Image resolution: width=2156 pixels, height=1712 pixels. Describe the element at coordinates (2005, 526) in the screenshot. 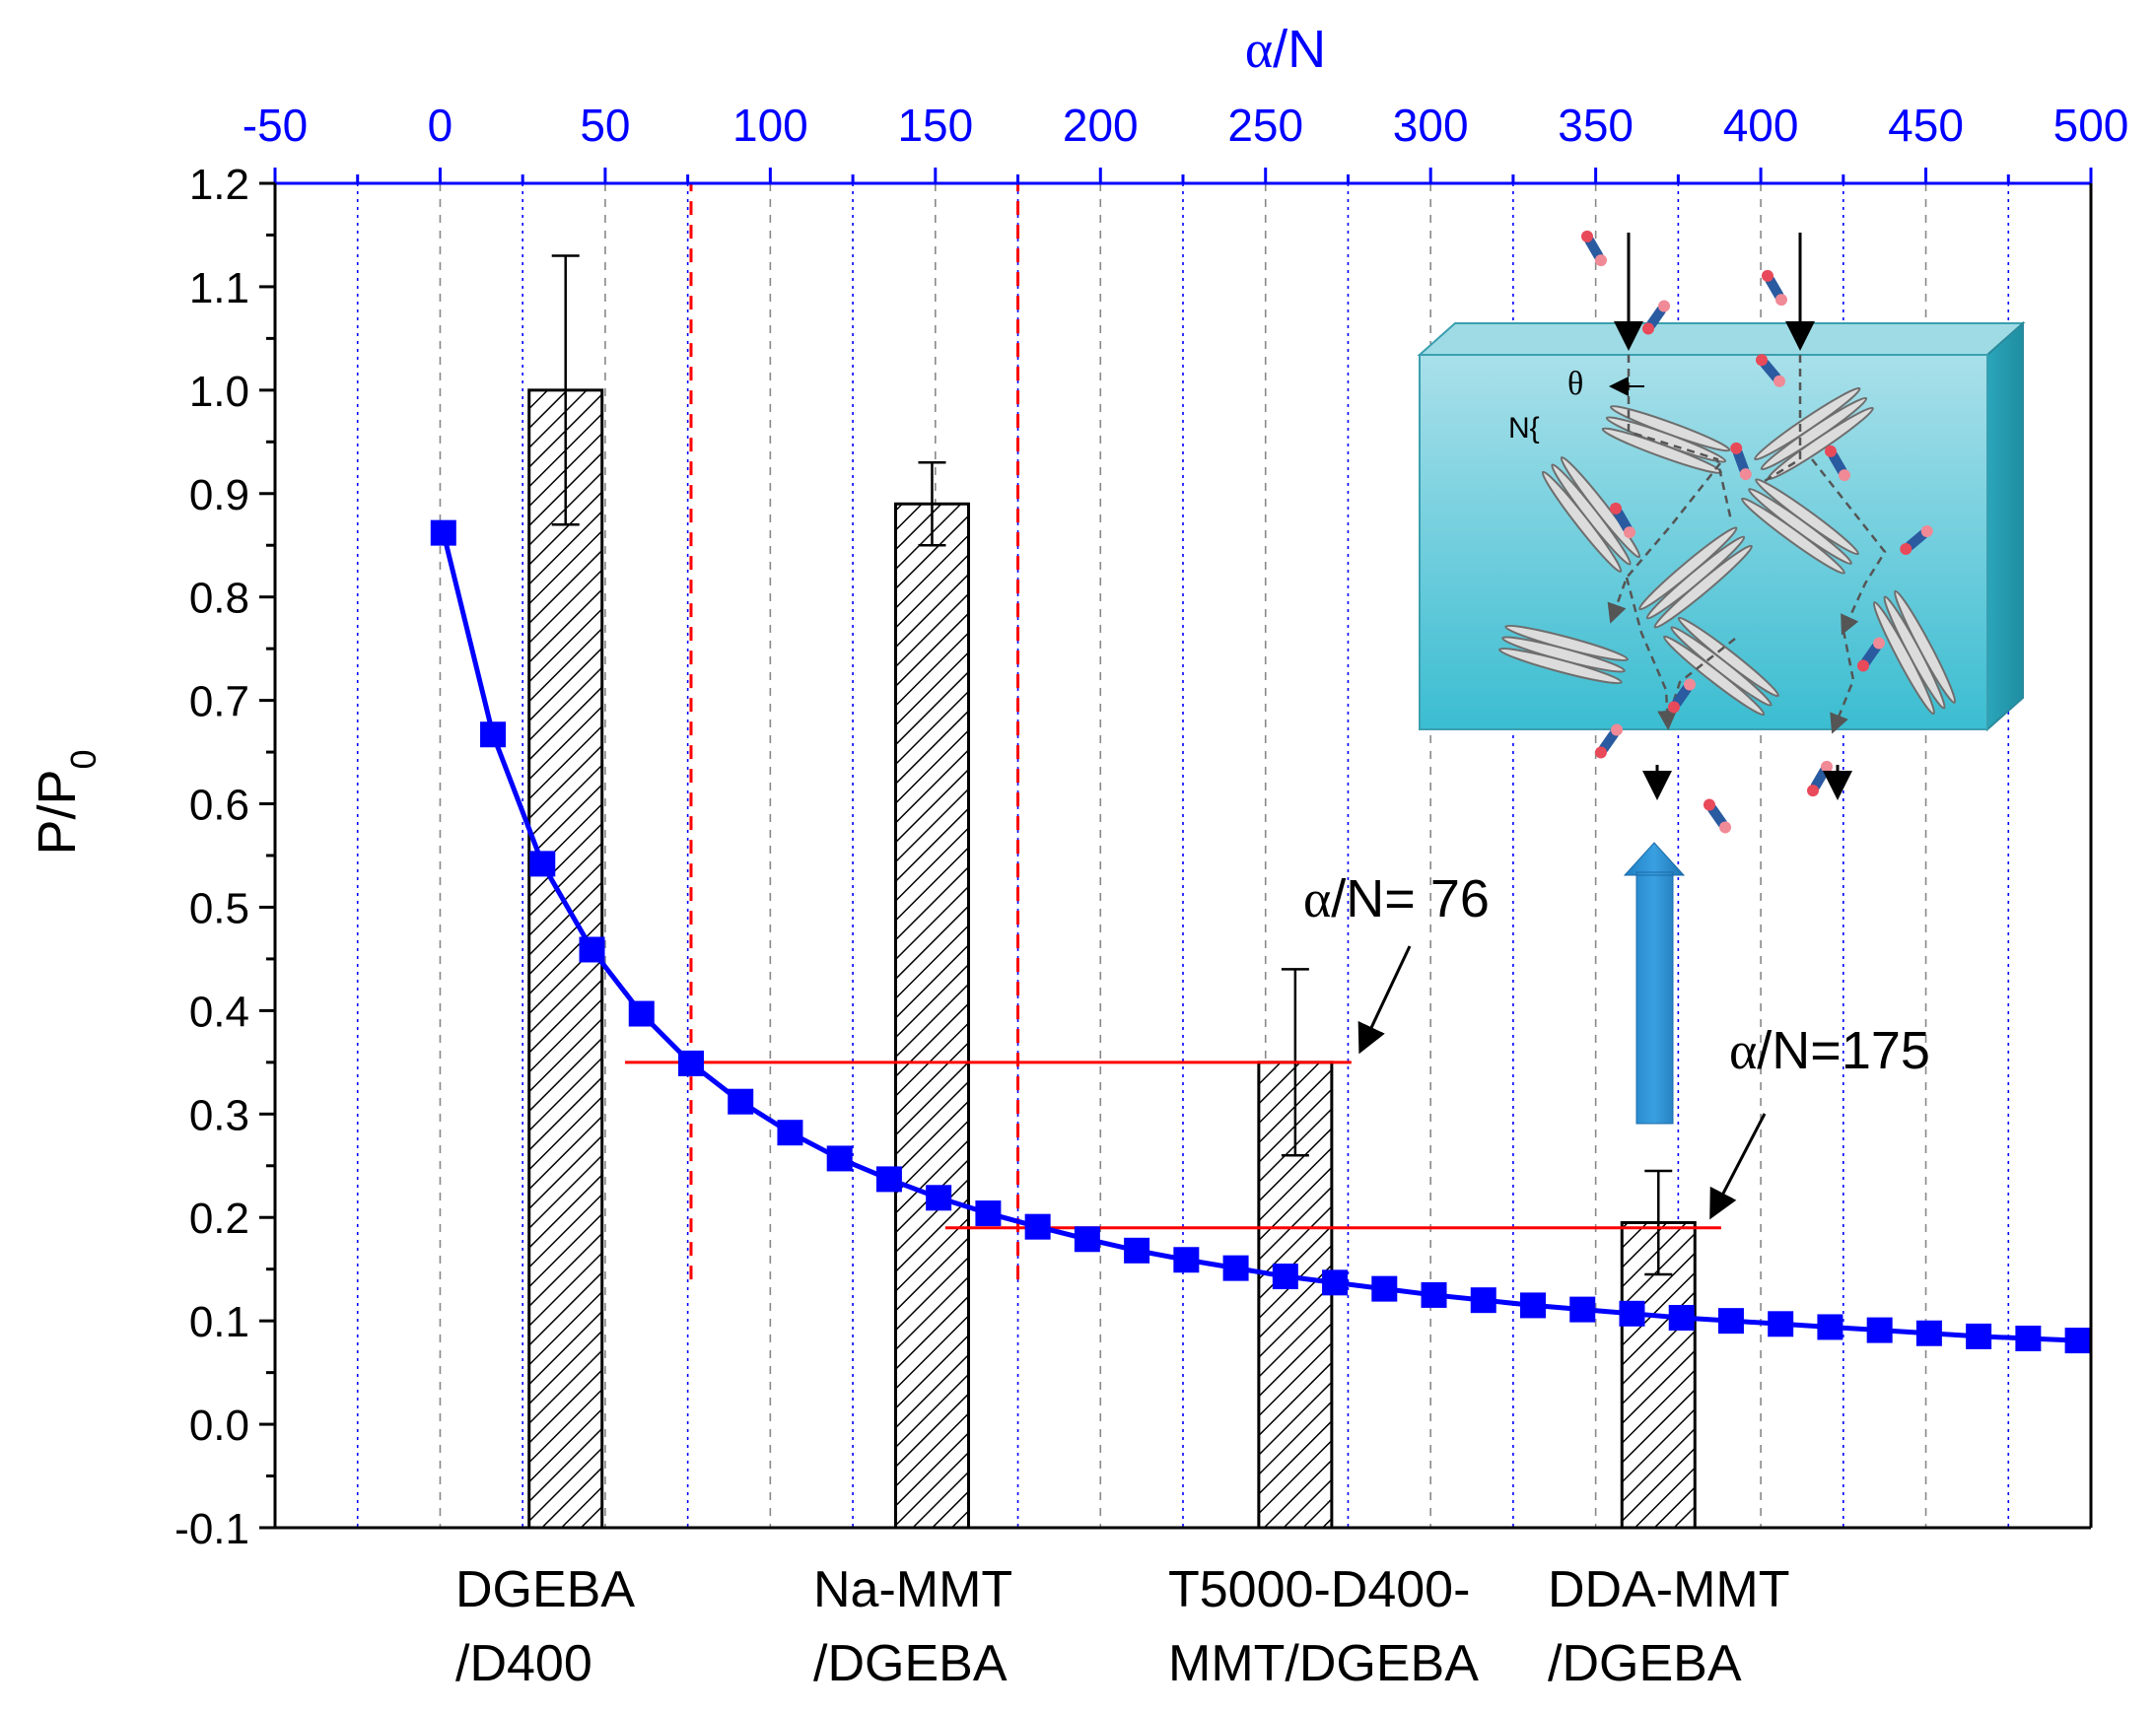

I see `slab-side-face` at that location.